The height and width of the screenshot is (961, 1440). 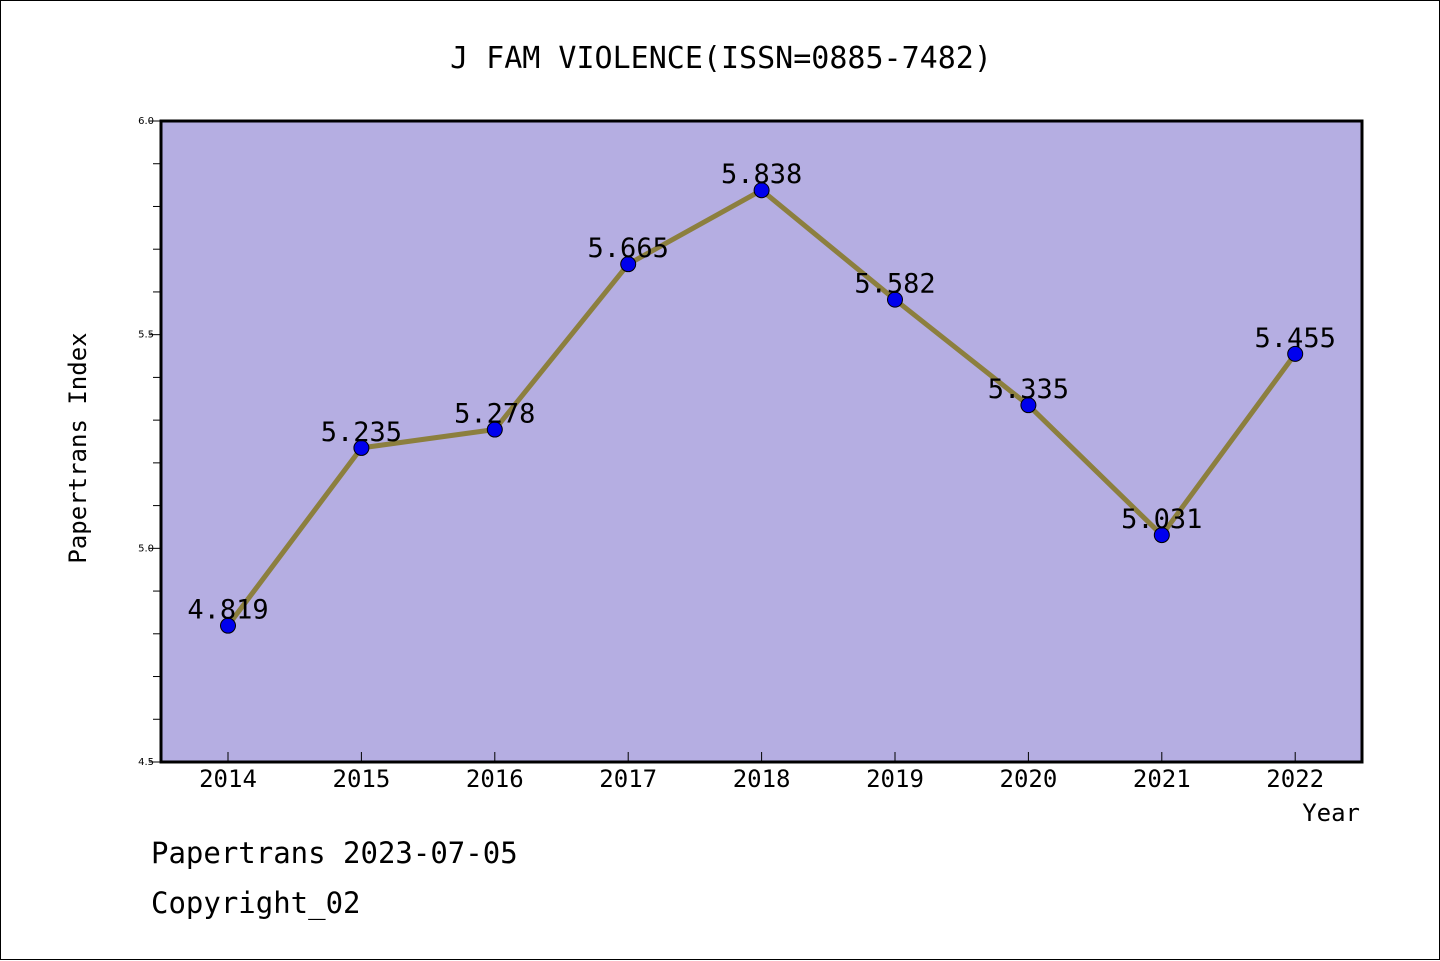 What do you see at coordinates (149, 442) in the screenshot?
I see `y-axis: 4.5 5.0 5.5 6.0` at bounding box center [149, 442].